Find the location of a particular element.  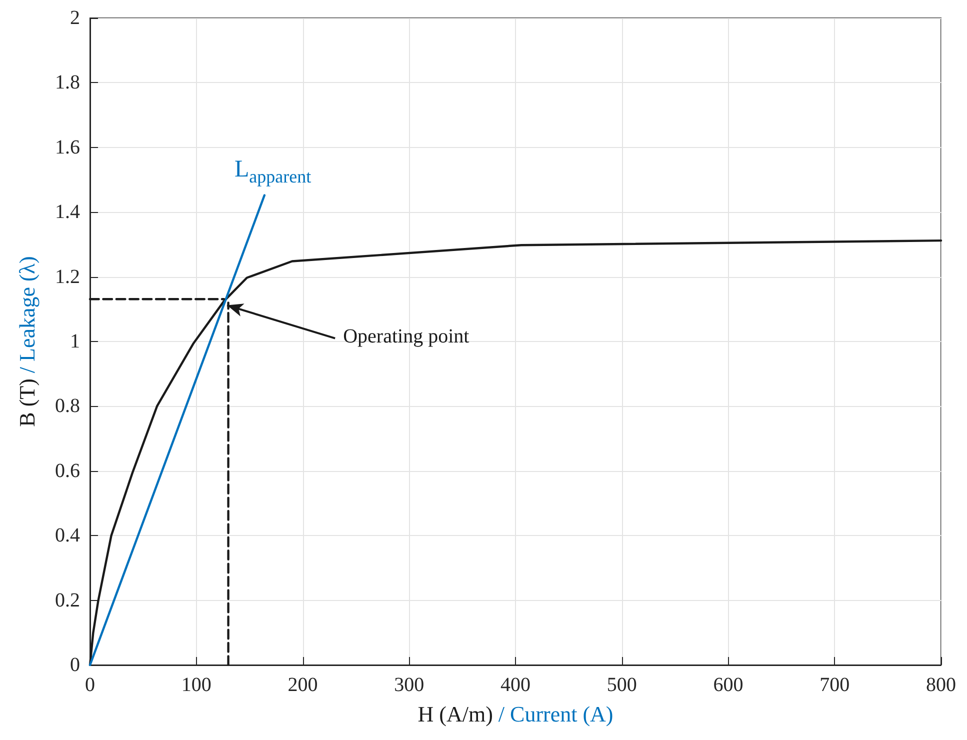

y-tick-label: 0.4 is located at coordinates (67, 535).